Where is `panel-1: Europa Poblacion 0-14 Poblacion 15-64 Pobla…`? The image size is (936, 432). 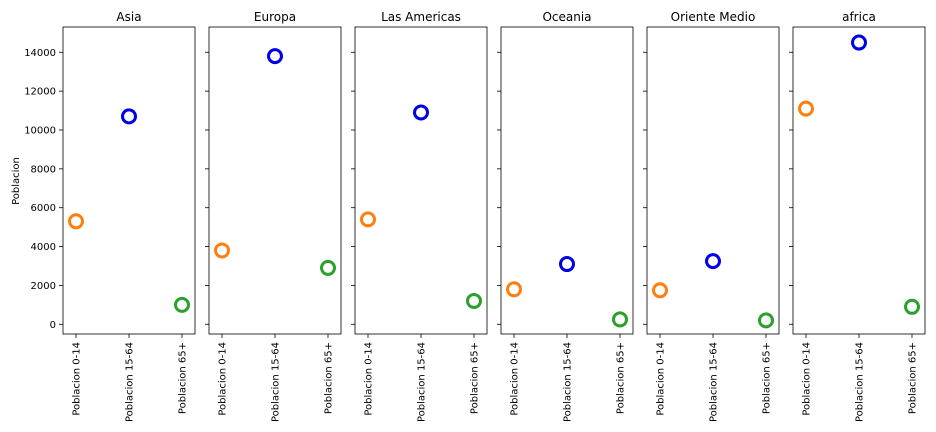 panel-1: Europa Poblacion 0-14 Poblacion 15-64 Pobla… is located at coordinates (273, 216).